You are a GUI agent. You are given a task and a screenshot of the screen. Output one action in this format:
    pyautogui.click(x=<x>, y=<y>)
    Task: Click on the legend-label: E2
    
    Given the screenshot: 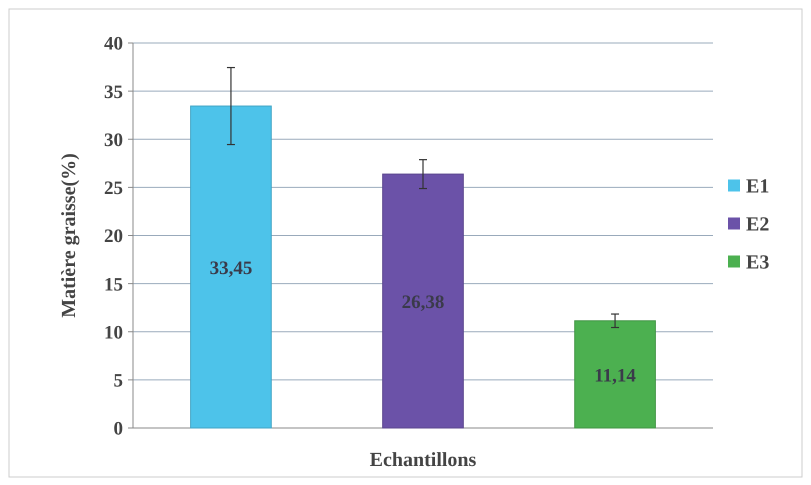 What is the action you would take?
    pyautogui.click(x=758, y=225)
    